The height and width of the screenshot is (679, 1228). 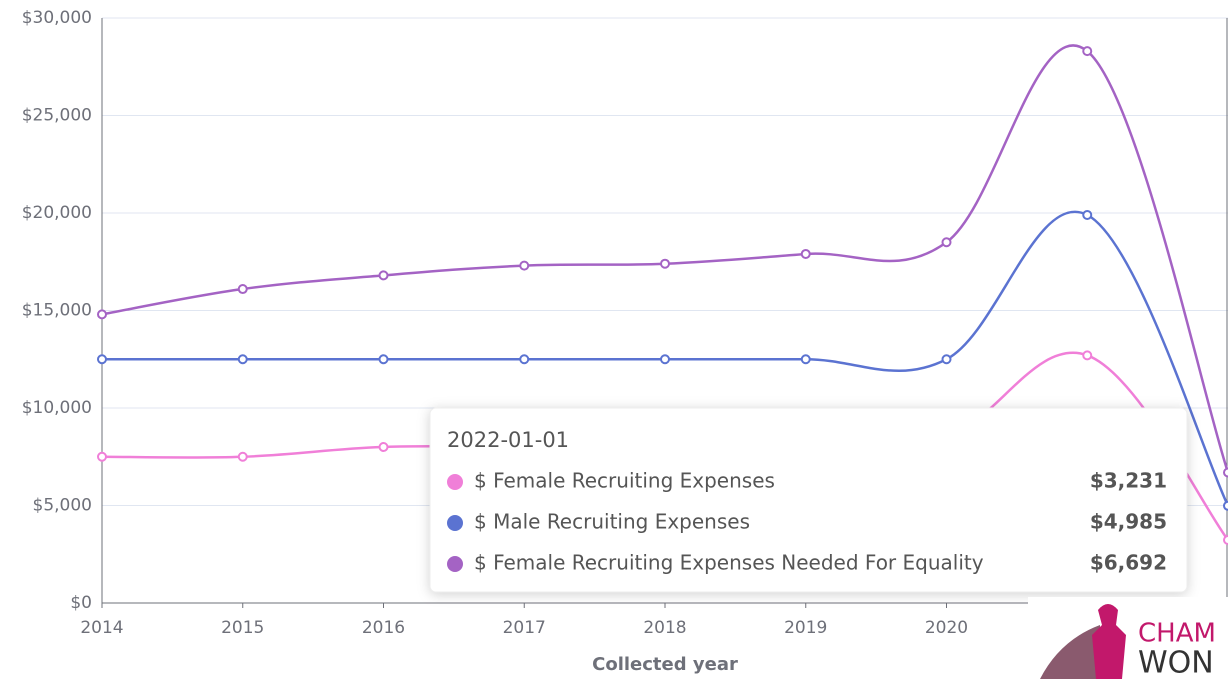 What do you see at coordinates (805, 628) in the screenshot?
I see `x-tick-label: 2019` at bounding box center [805, 628].